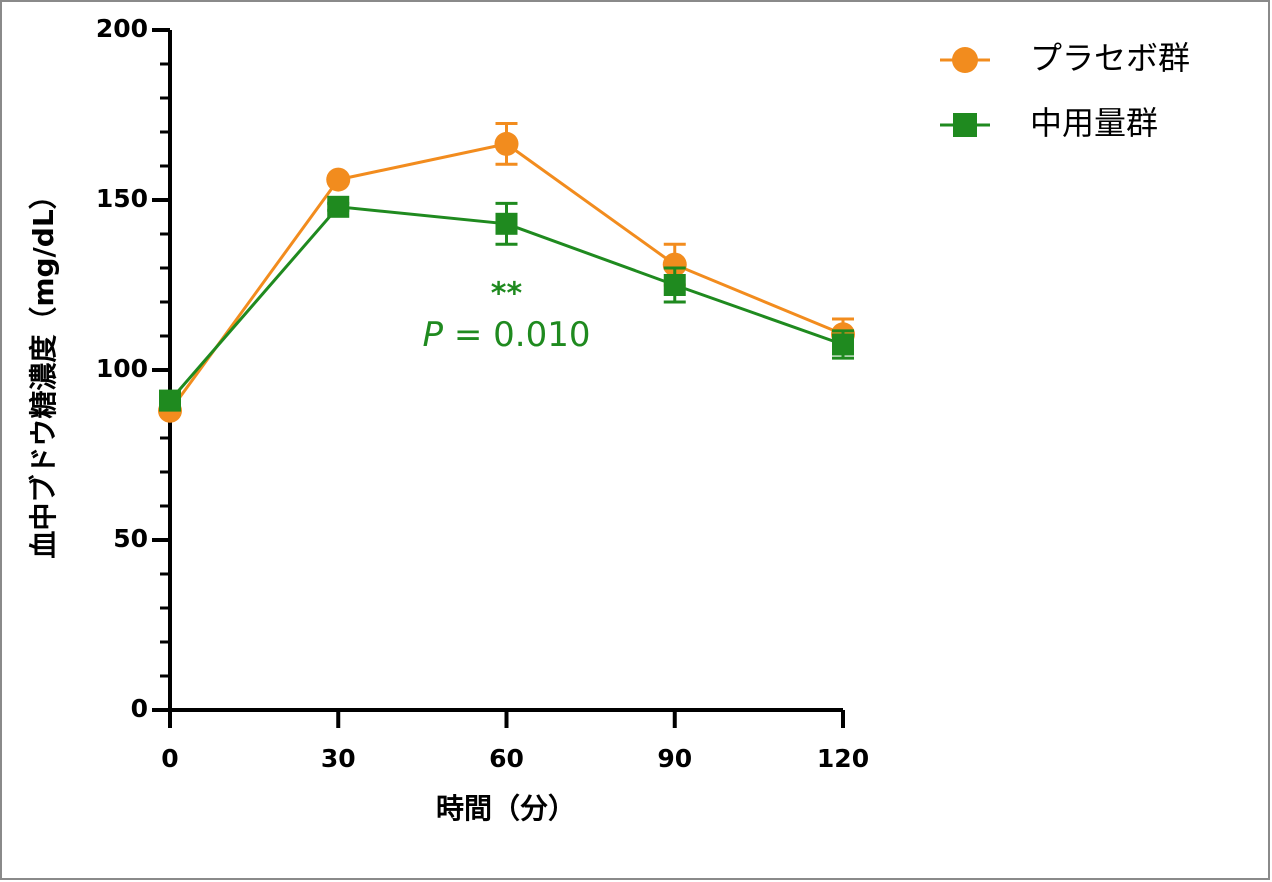  What do you see at coordinates (169, 758) in the screenshot?
I see `x-tick-label: 0` at bounding box center [169, 758].